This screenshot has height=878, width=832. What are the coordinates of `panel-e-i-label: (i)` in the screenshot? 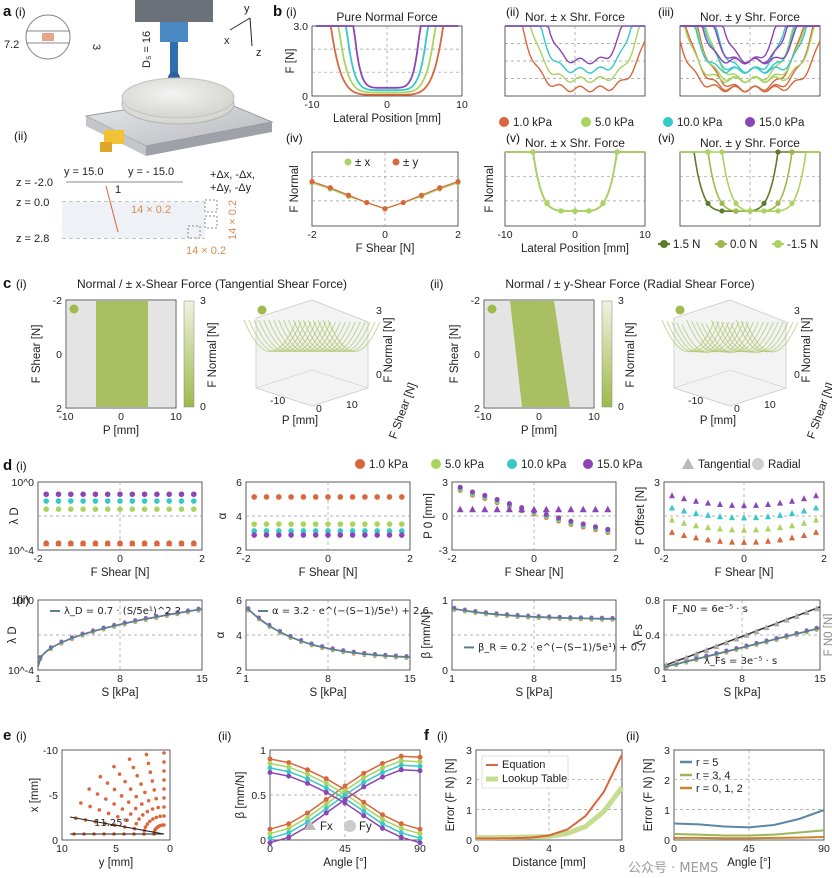 It's located at (21, 736).